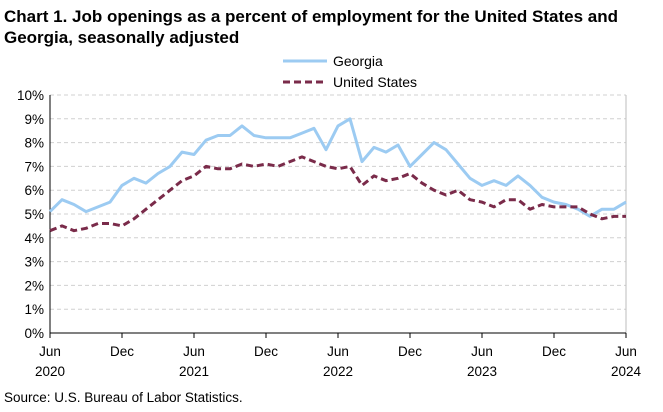 This screenshot has width=663, height=412. Describe the element at coordinates (194, 371) in the screenshot. I see `x-tick-label-year: 2021` at that location.